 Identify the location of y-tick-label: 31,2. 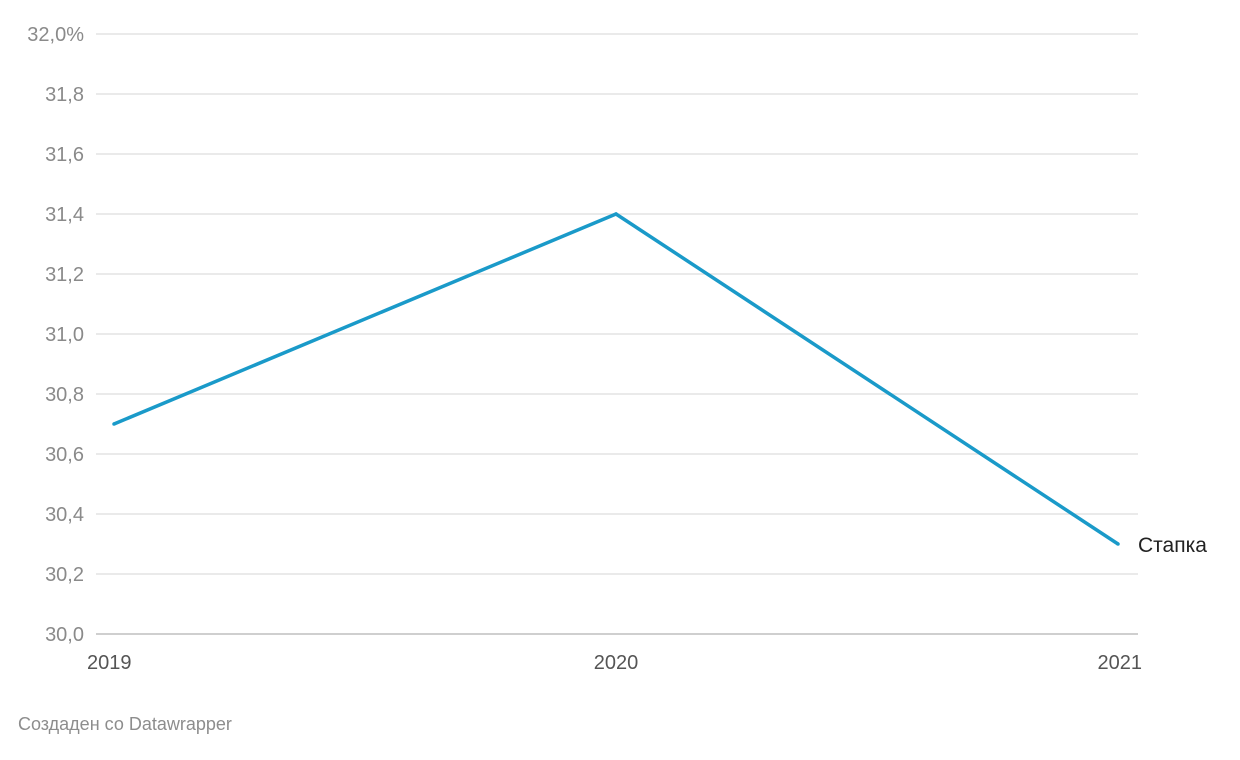
(64, 275).